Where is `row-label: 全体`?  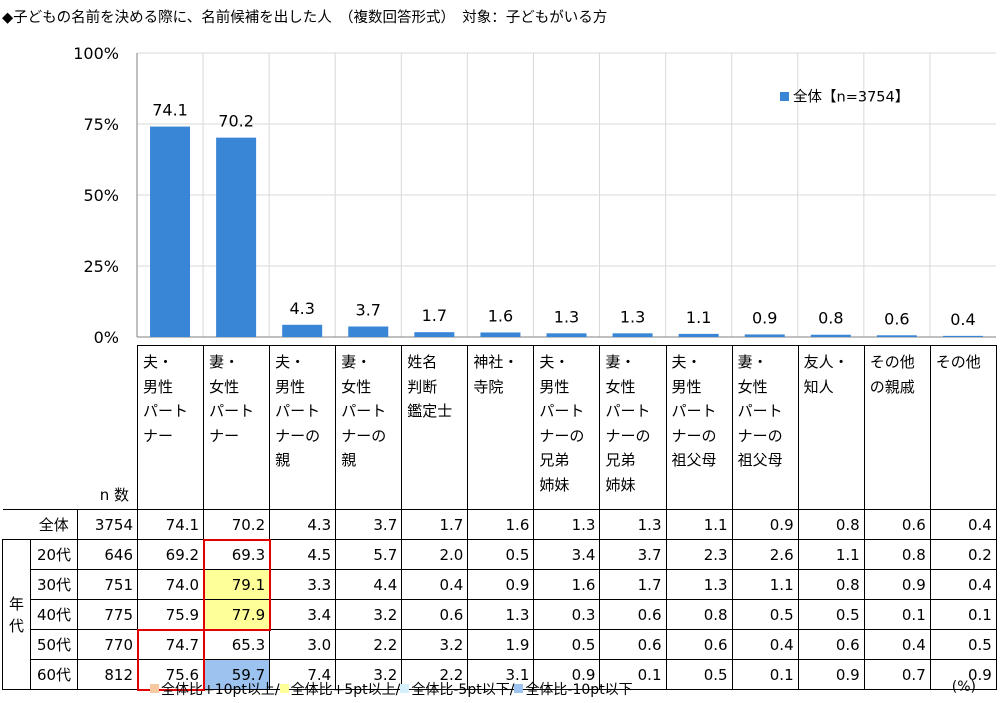 row-label: 全体 is located at coordinates (54, 524).